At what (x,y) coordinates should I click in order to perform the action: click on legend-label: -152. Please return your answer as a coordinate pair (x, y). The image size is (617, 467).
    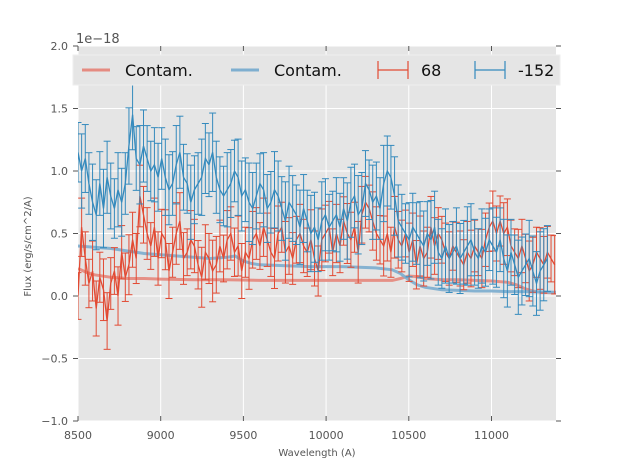
    Looking at the image, I should click on (536, 70).